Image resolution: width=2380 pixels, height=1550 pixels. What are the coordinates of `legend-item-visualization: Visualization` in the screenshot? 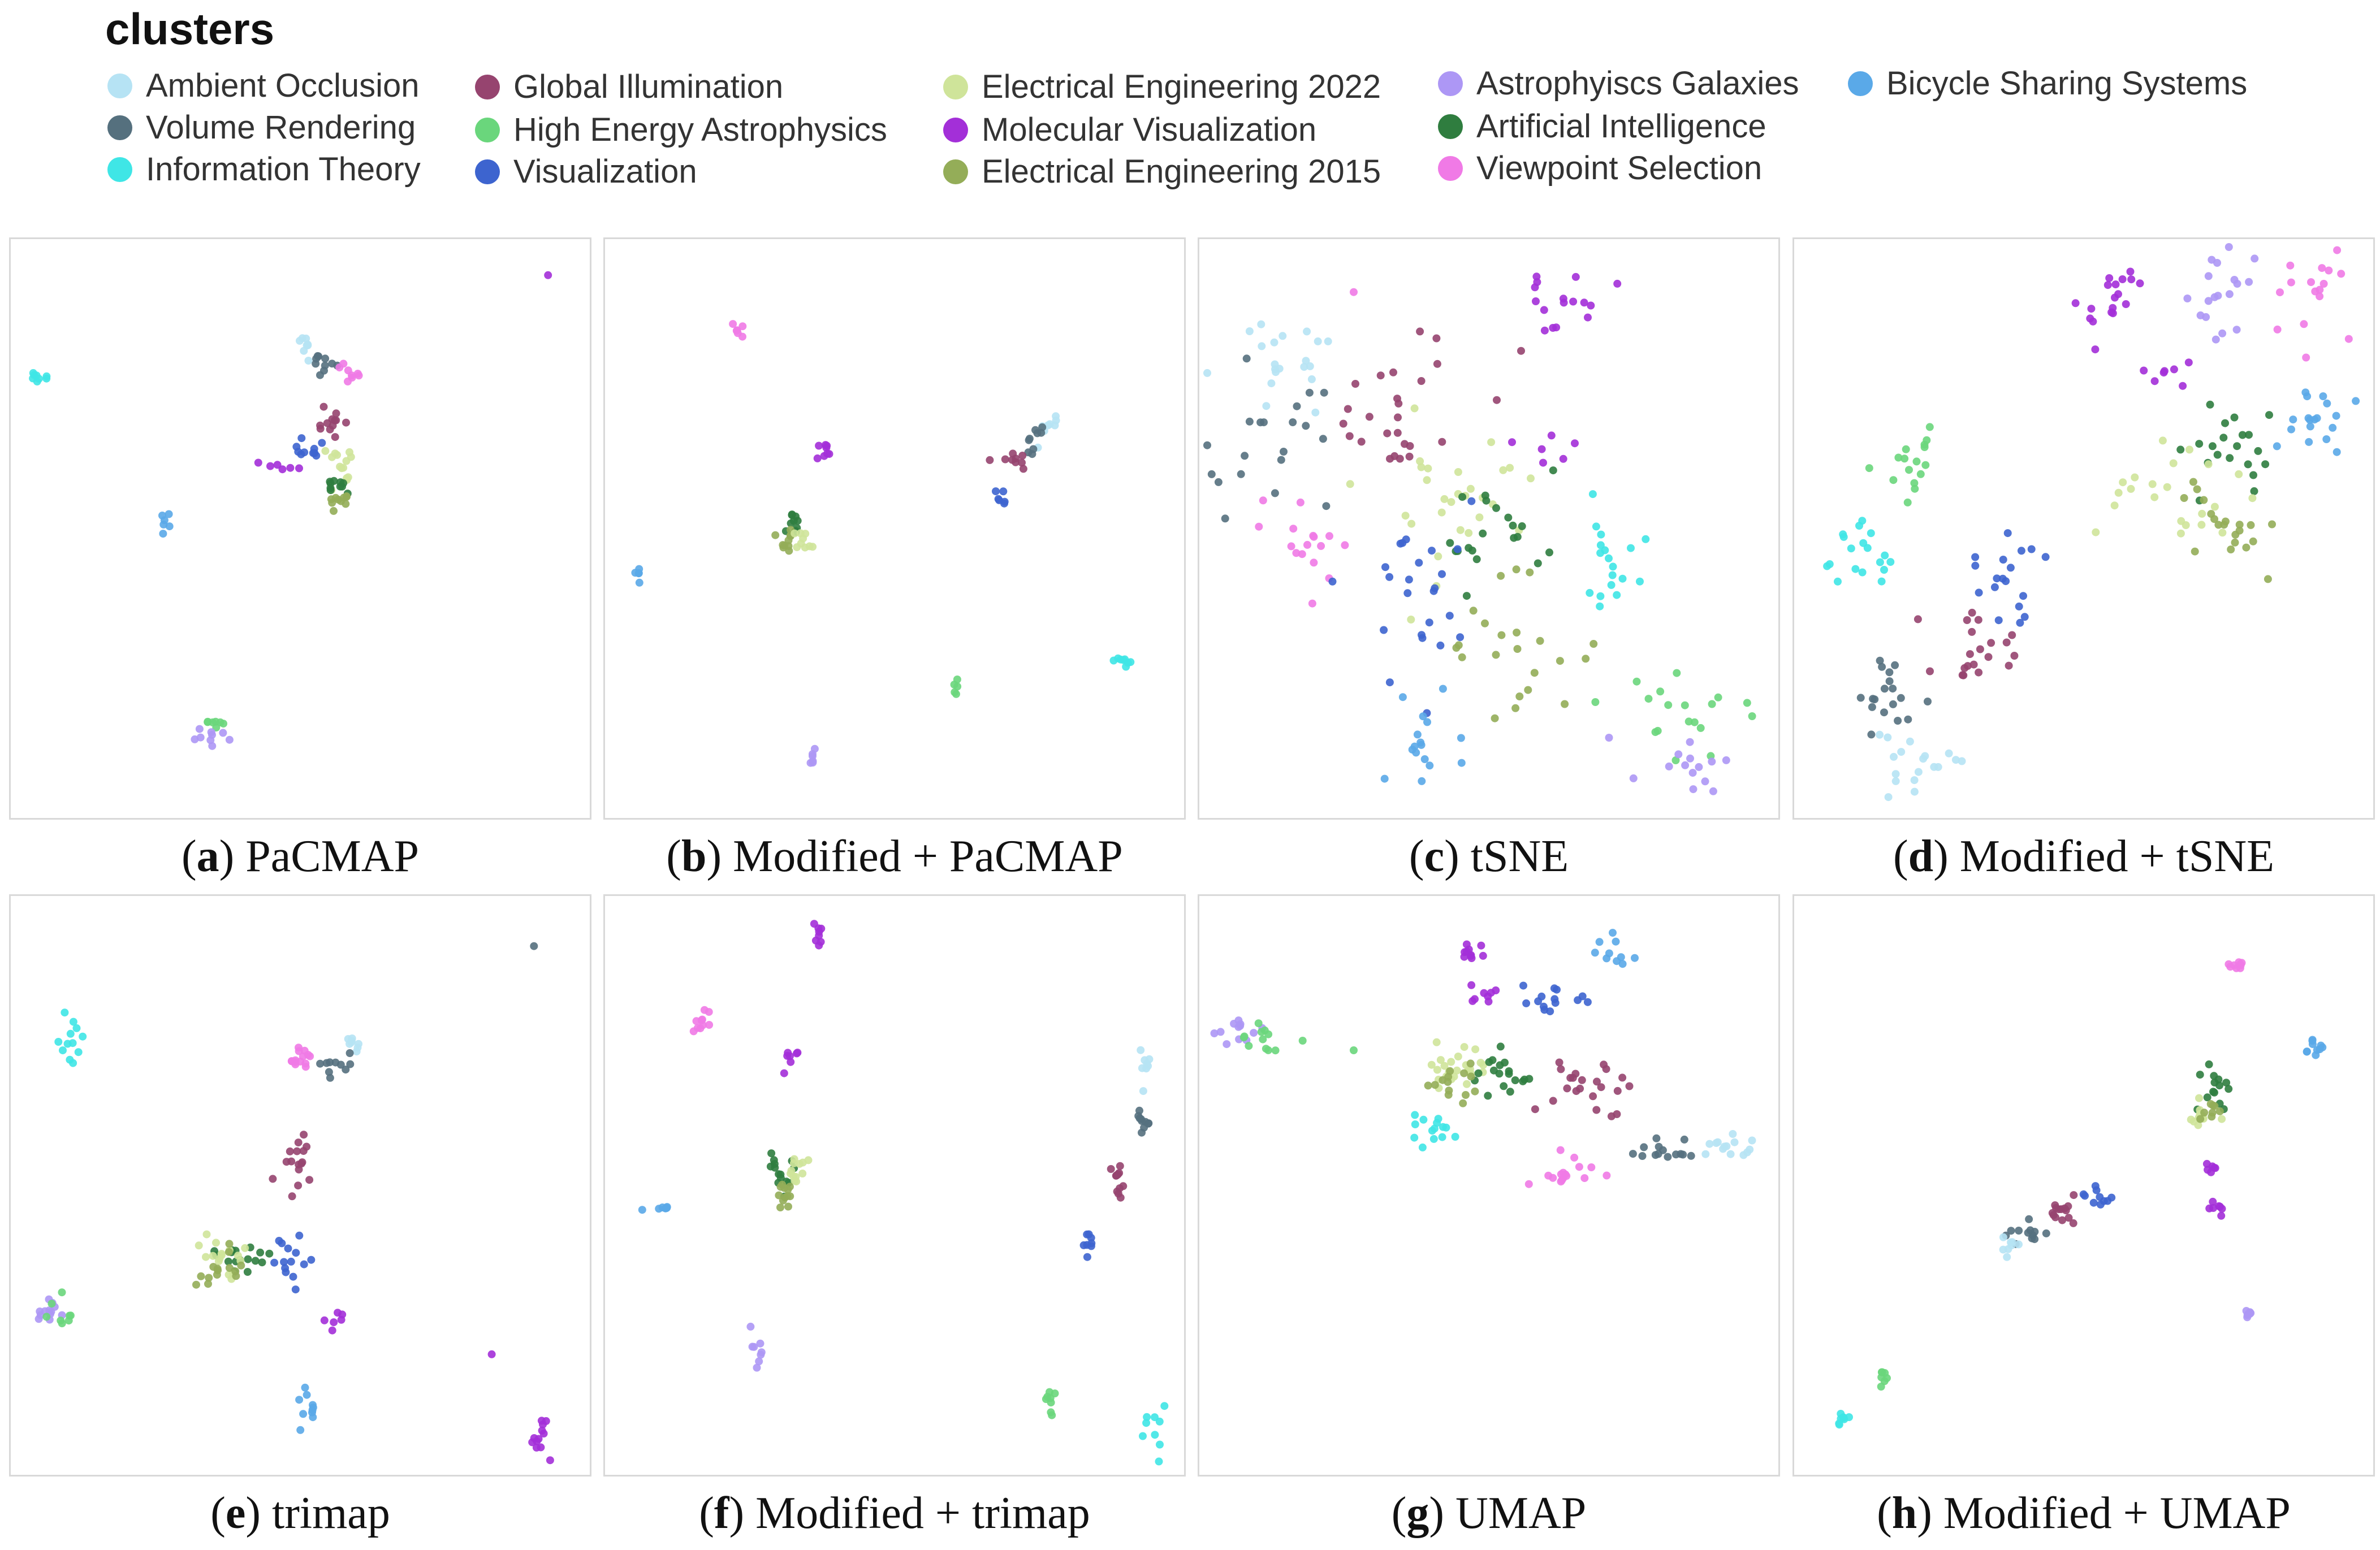 It's located at (586, 171).